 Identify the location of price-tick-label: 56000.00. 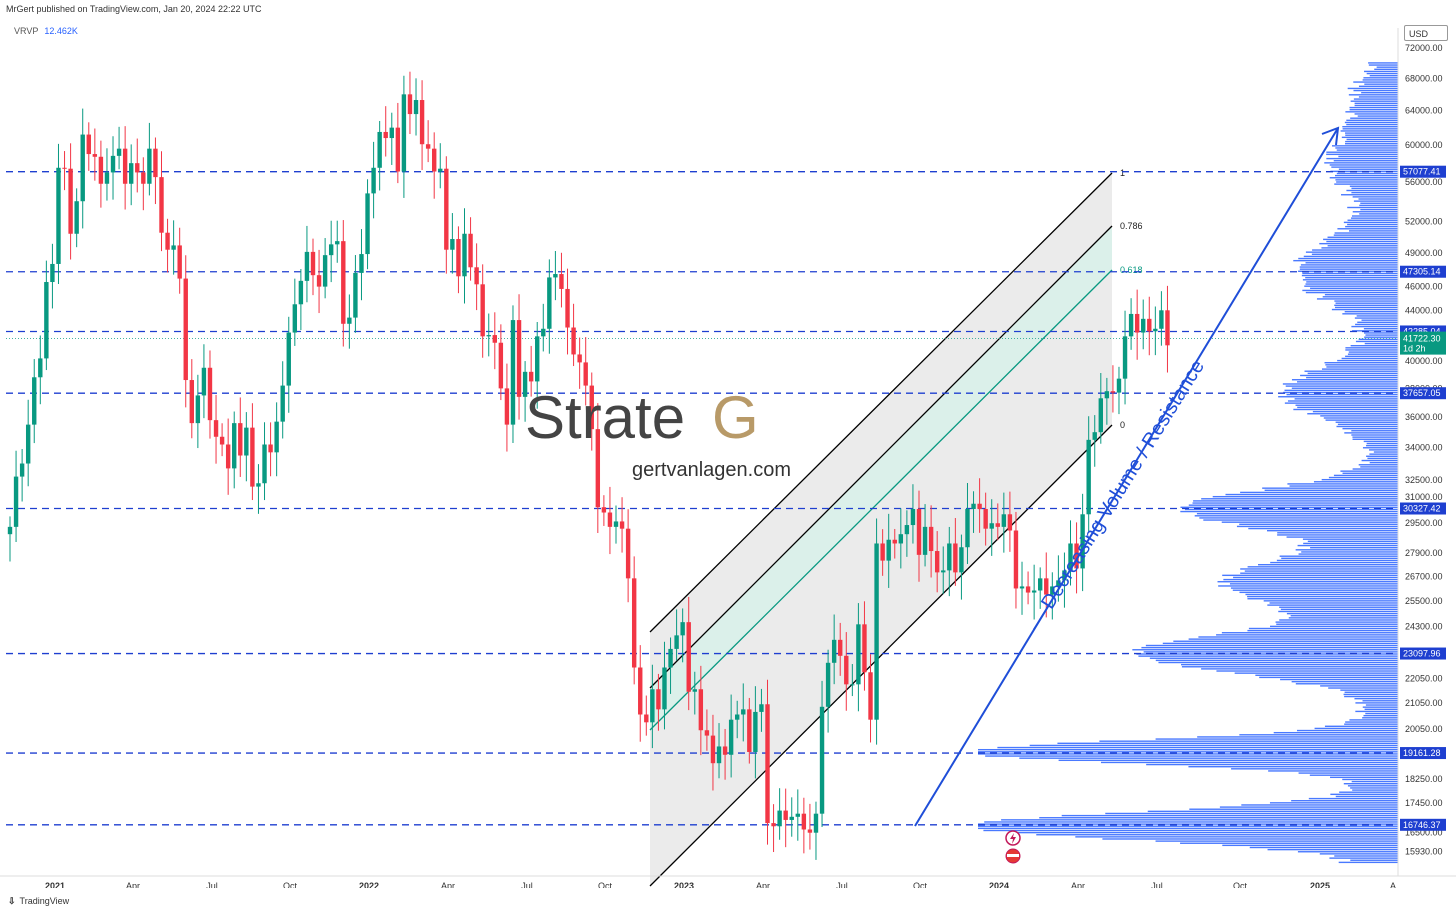
(1424, 182).